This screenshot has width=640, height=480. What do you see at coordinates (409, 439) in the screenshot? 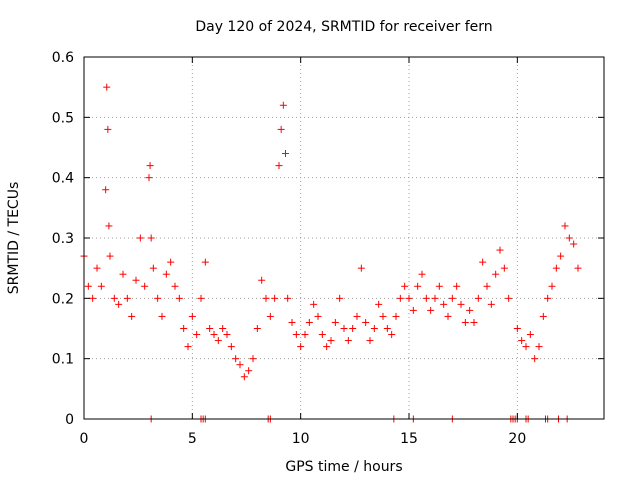
I see `x-tick-label: 15` at bounding box center [409, 439].